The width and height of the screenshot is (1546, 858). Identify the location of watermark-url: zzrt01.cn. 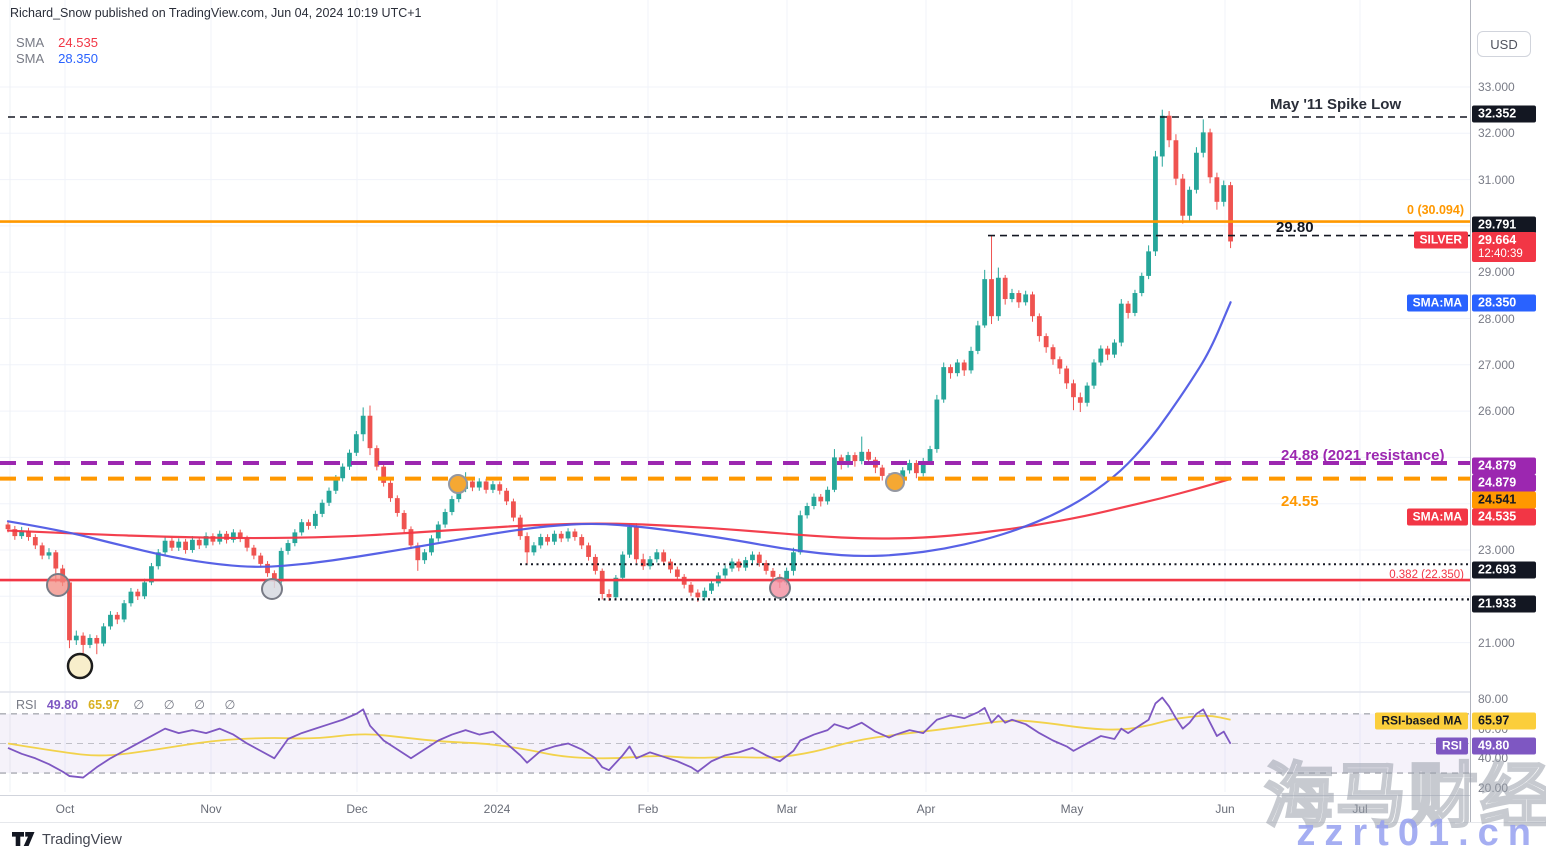
(1418, 833).